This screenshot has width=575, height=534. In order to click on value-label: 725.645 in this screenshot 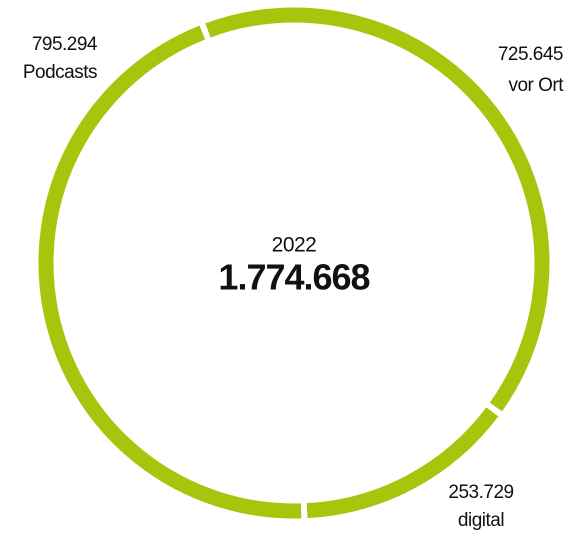, I will do `click(530, 54)`.